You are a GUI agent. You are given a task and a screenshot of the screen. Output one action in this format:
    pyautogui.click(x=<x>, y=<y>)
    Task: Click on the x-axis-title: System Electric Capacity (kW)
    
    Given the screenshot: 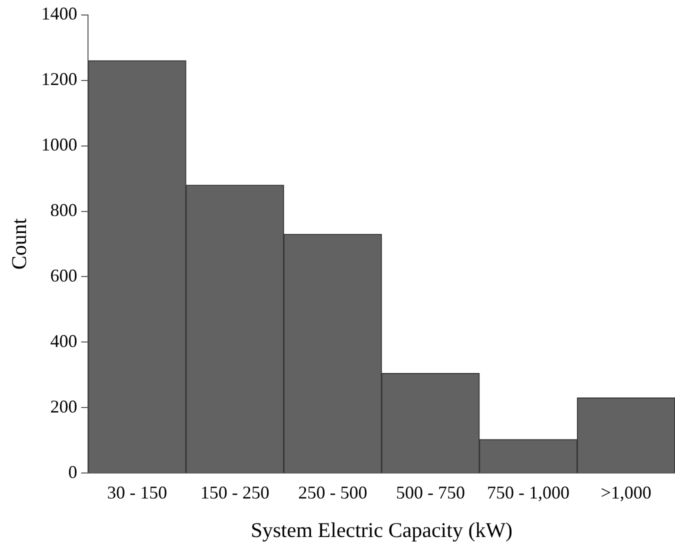 What is the action you would take?
    pyautogui.click(x=381, y=530)
    